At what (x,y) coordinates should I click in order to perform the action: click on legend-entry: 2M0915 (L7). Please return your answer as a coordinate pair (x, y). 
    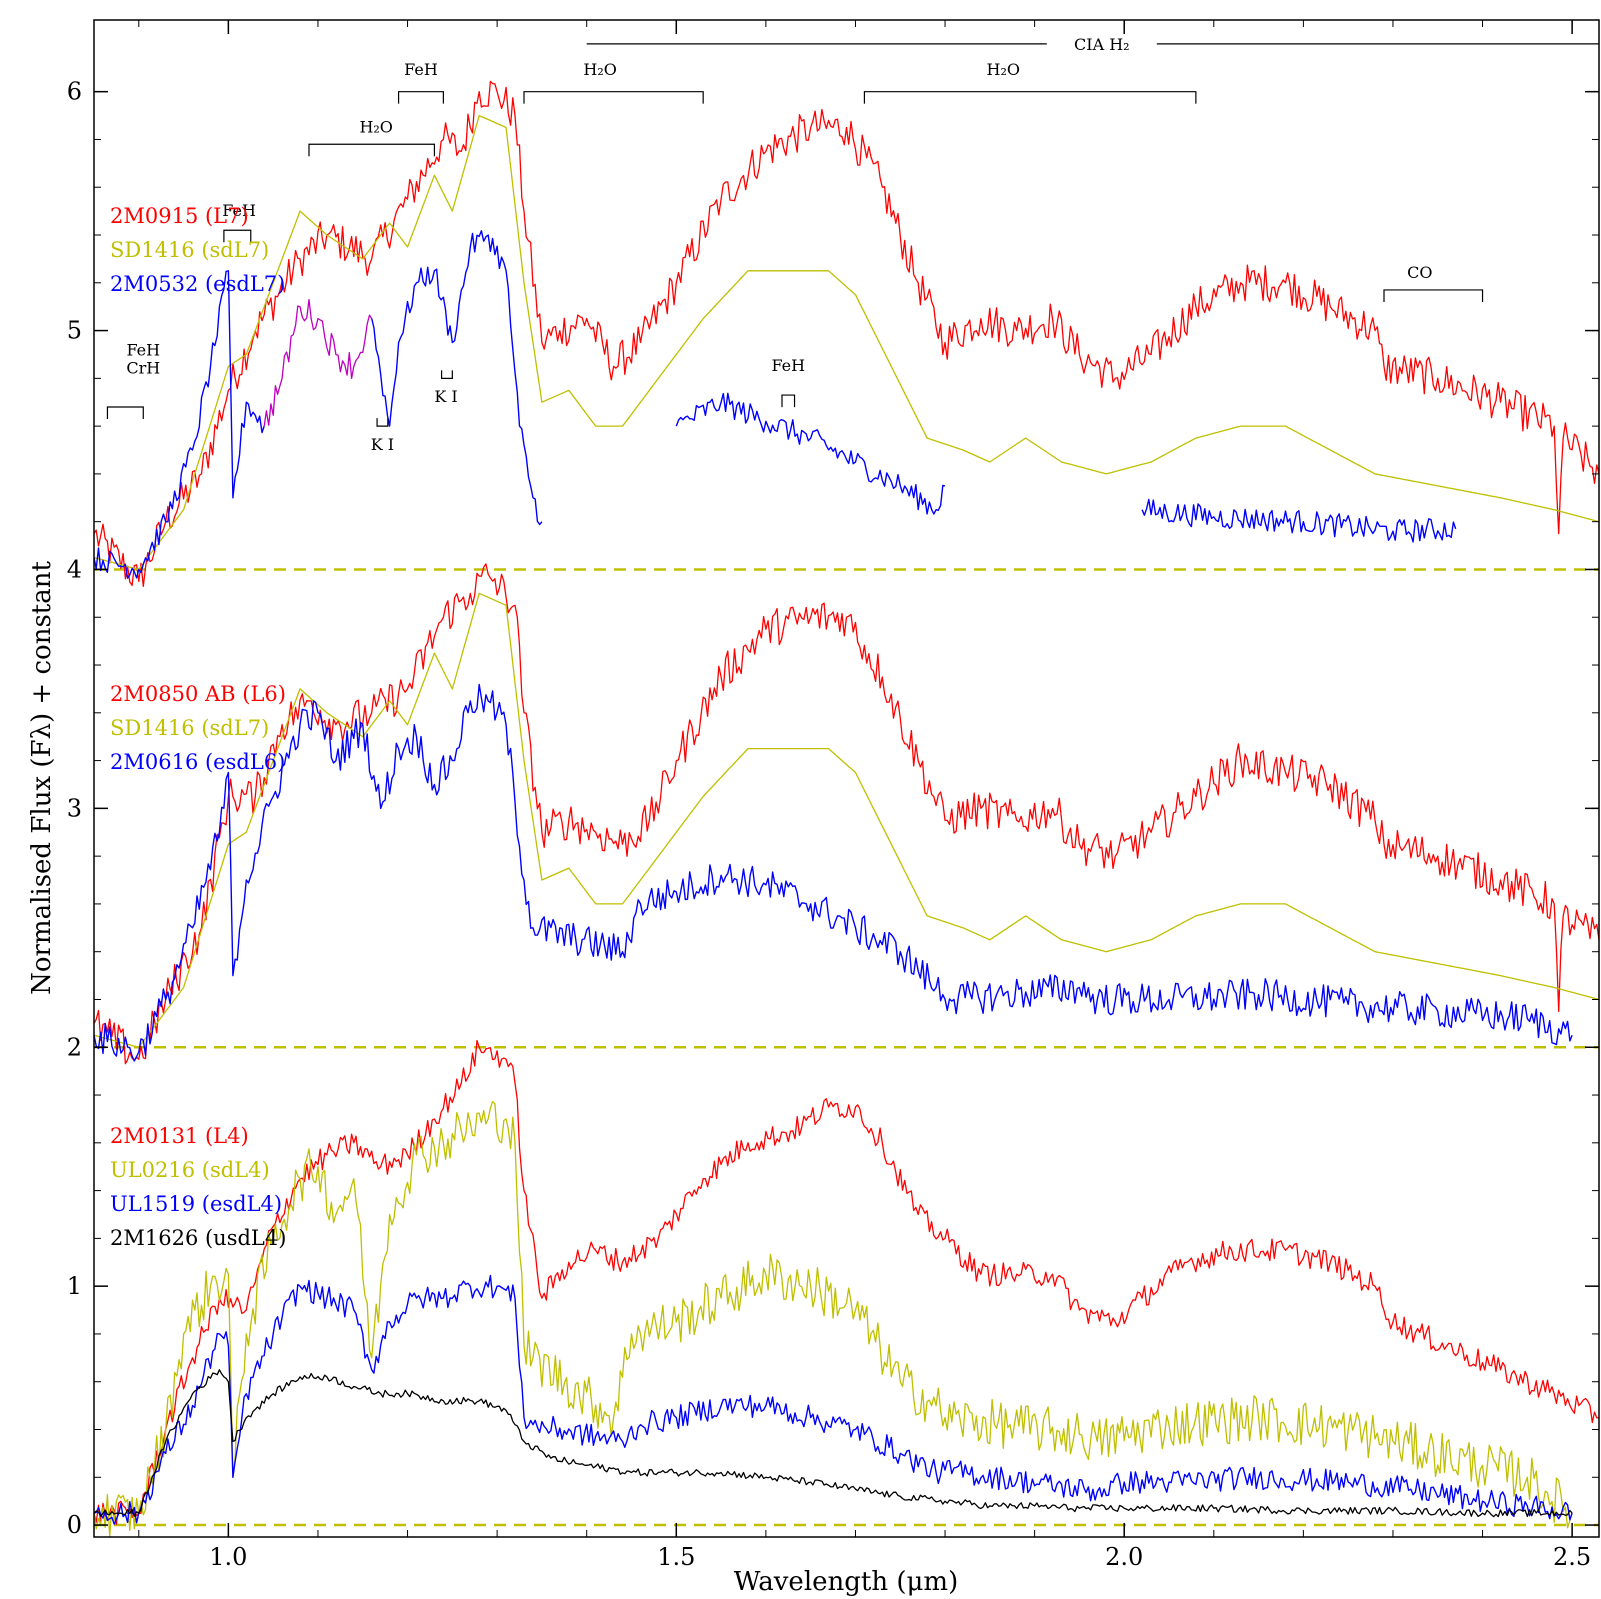
    Looking at the image, I should click on (179, 216).